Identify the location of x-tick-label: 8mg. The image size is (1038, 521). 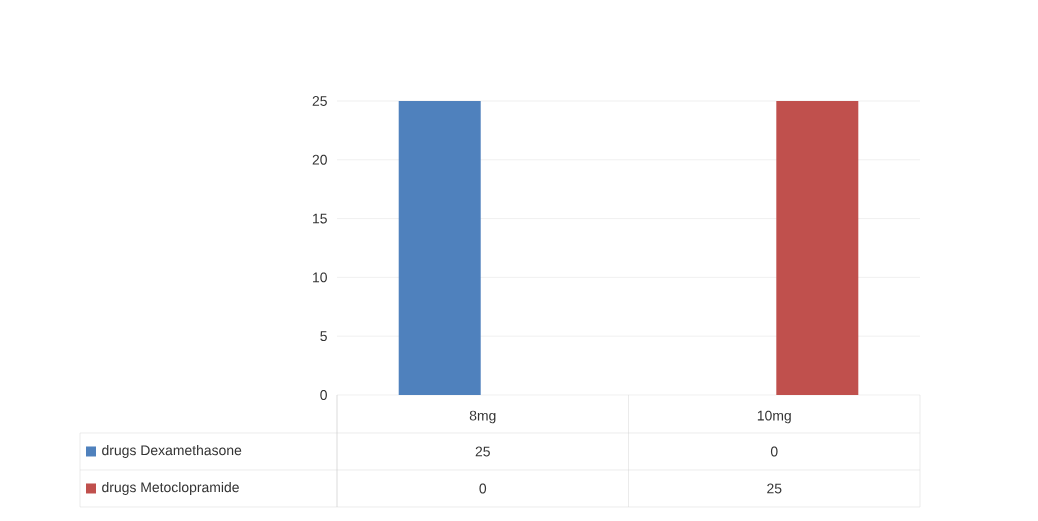
(482, 417).